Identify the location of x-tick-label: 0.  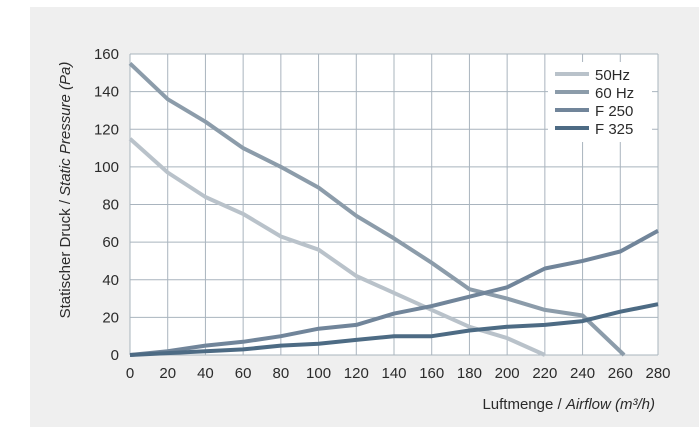
(130, 373).